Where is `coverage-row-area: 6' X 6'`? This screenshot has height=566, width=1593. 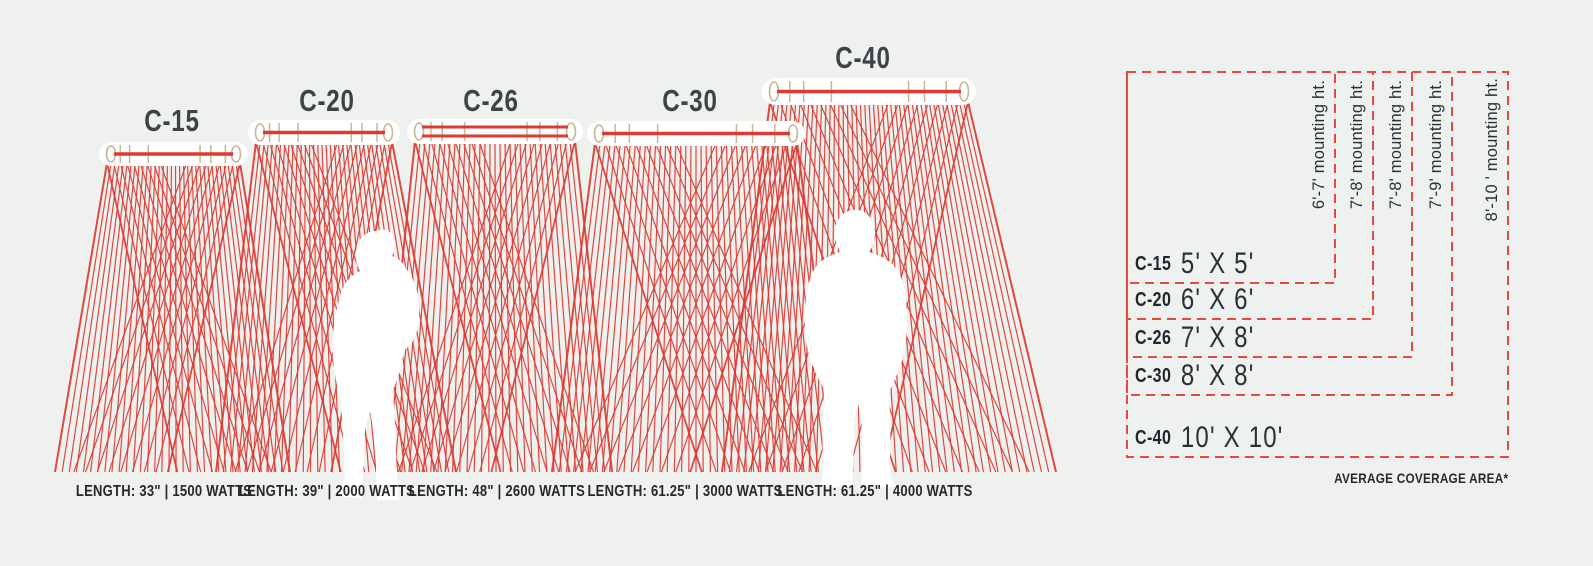 coverage-row-area: 6' X 6' is located at coordinates (1217, 299).